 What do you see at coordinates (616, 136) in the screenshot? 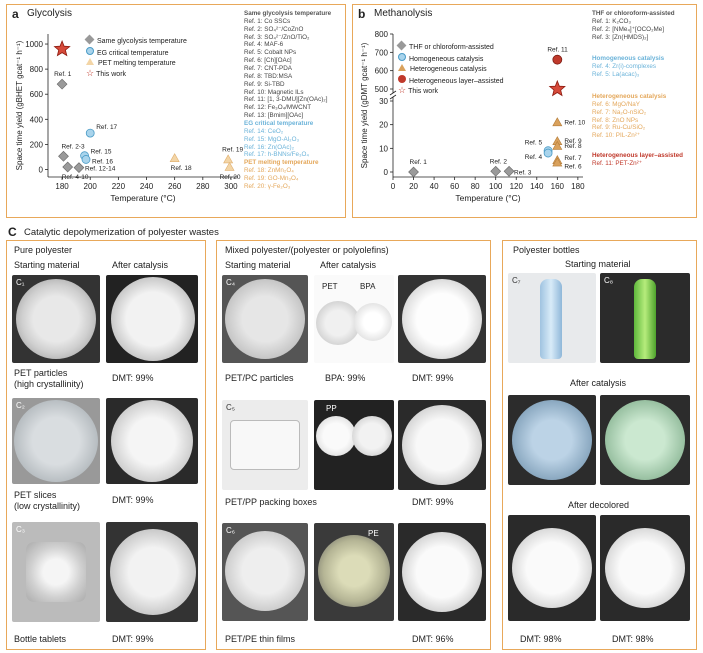
I see `ref-hetero-4: Ref. 10: PIL-Zn²⁺` at bounding box center [616, 136].